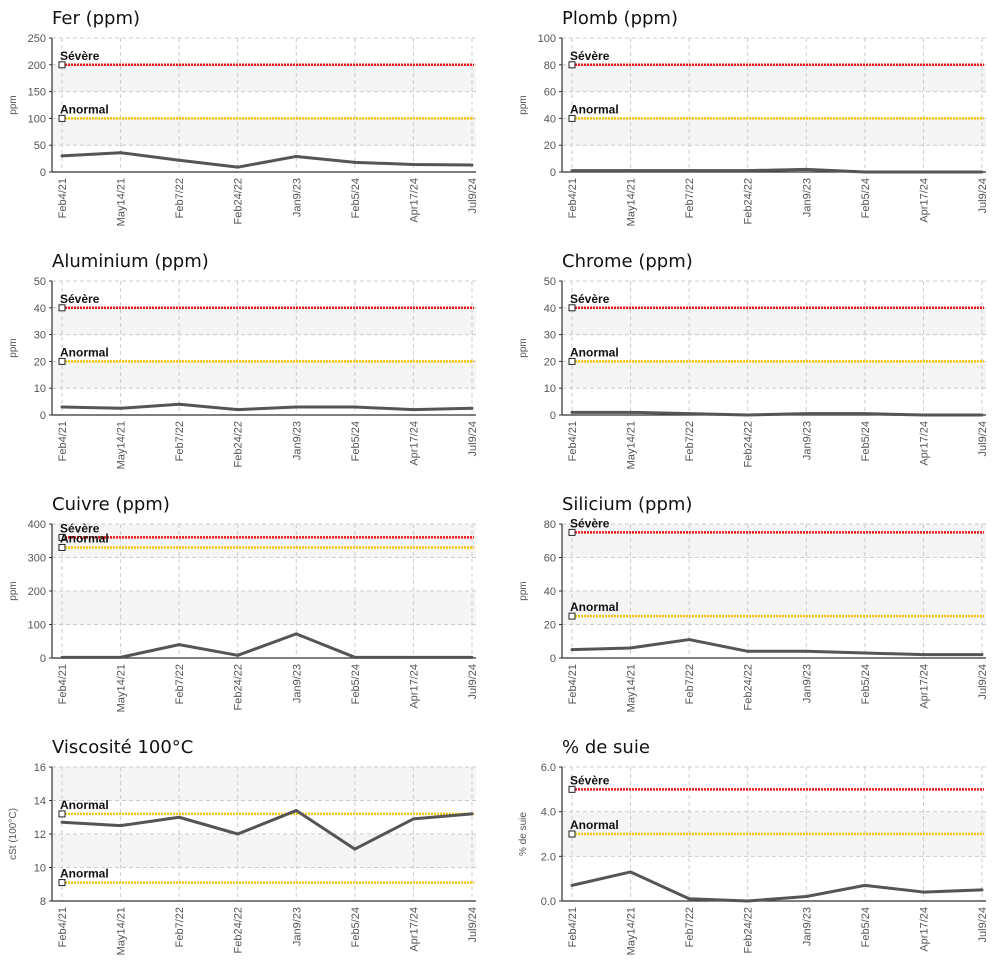 The height and width of the screenshot is (967, 1003). I want to click on chart-title: Silicium (ppm), so click(627, 504).